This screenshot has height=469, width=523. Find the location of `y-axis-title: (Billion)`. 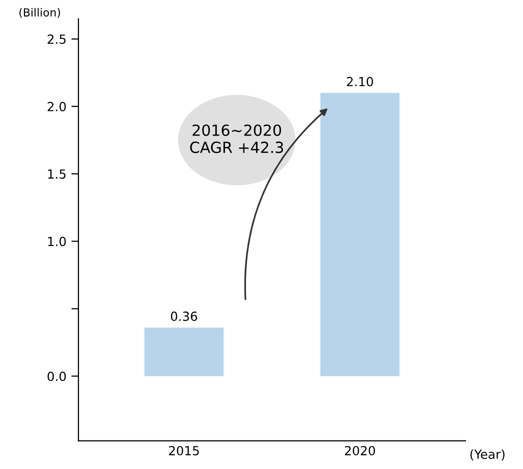

y-axis-title: (Billion) is located at coordinates (39, 13).